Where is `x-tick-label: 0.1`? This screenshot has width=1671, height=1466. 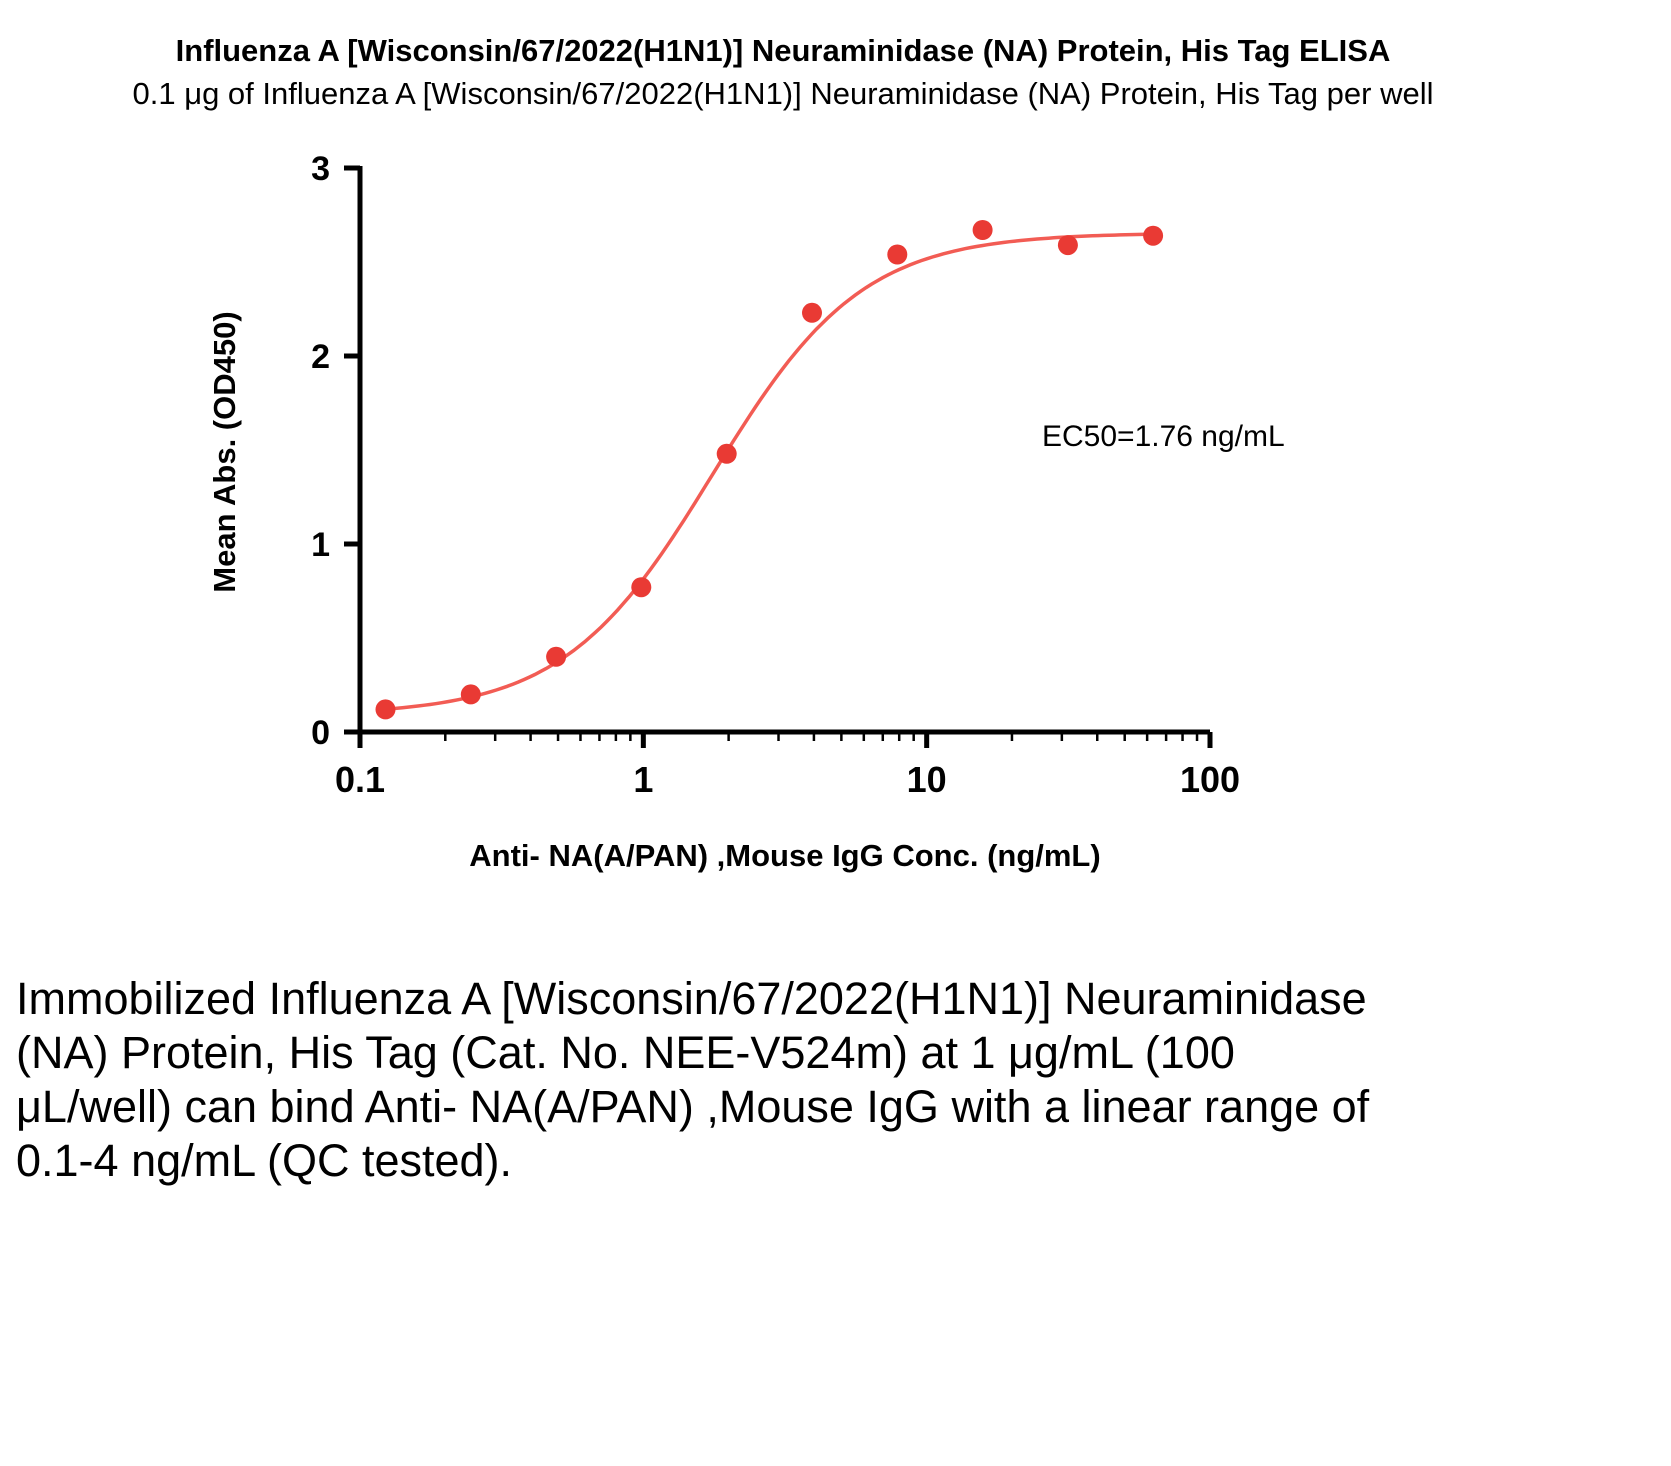 x-tick-label: 0.1 is located at coordinates (360, 779).